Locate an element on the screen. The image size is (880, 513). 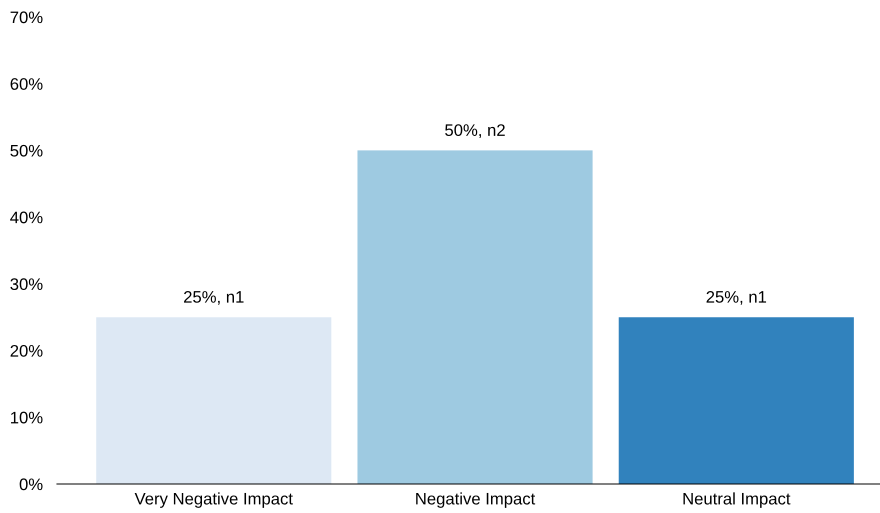
y-tick-label: 10% is located at coordinates (27, 418).